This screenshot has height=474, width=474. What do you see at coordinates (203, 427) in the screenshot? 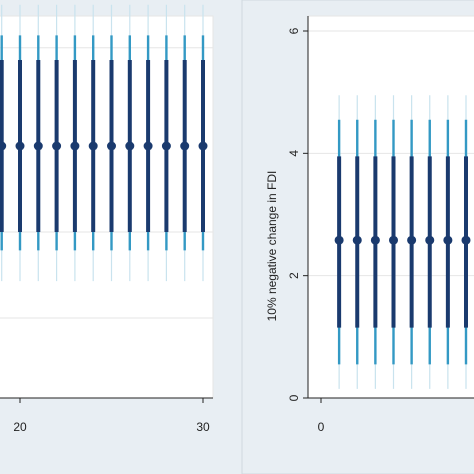
I see `x-tick-label: 30` at bounding box center [203, 427].